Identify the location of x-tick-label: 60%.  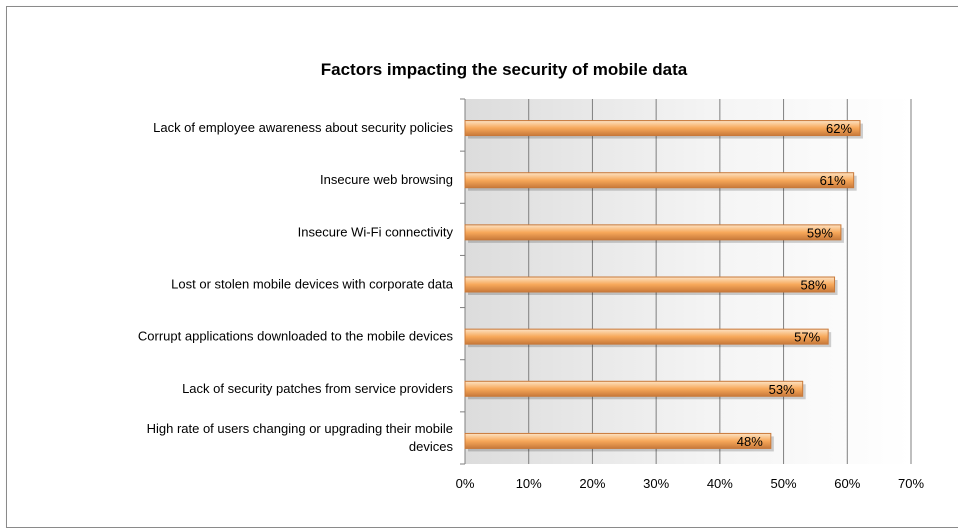
(847, 483).